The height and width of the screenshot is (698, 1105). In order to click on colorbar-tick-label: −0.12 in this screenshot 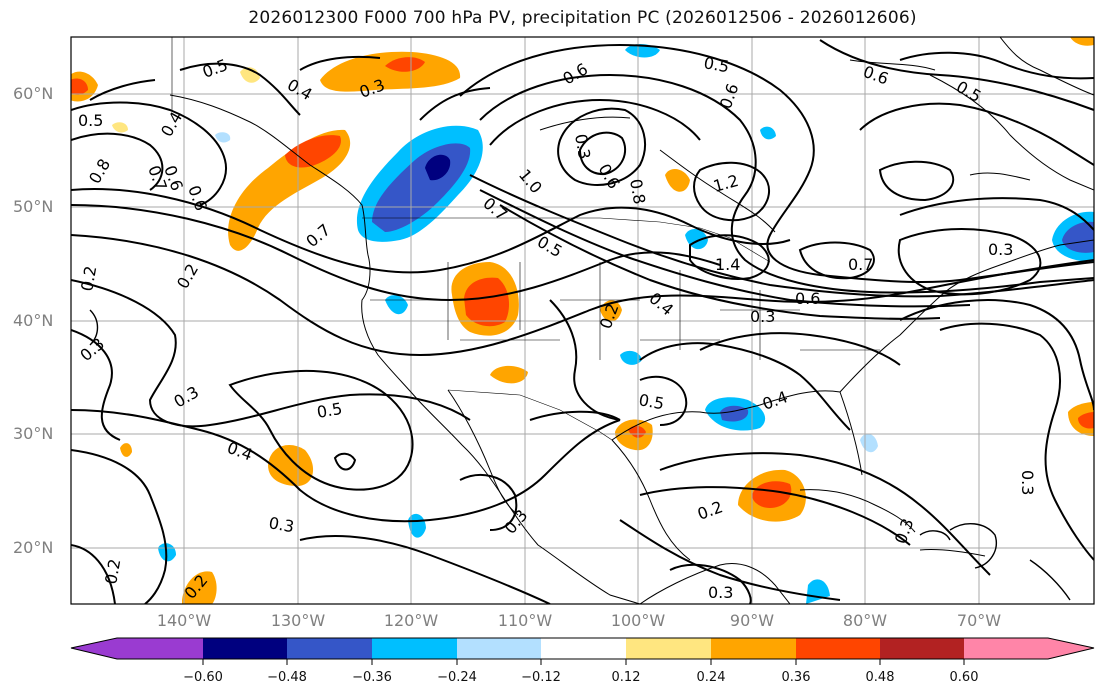, I will do `click(541, 677)`.